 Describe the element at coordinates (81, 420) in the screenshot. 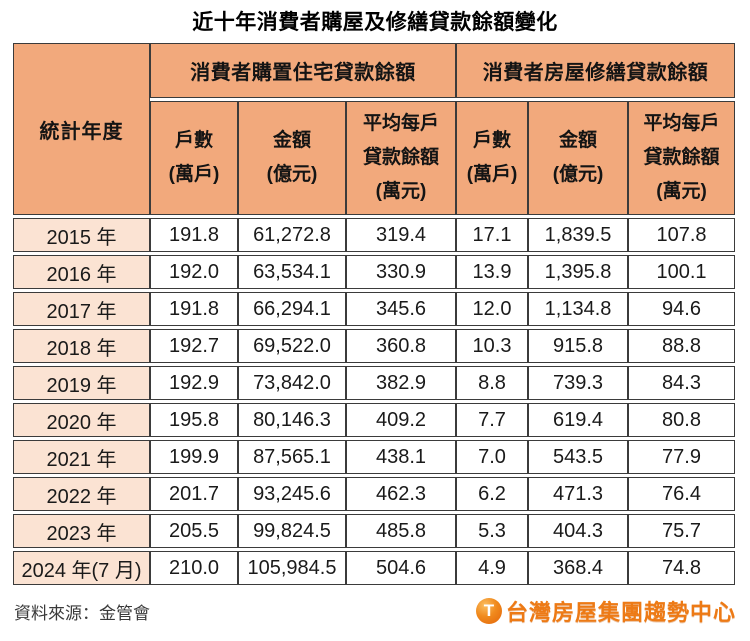

I see `year-cell: 2020 年` at that location.